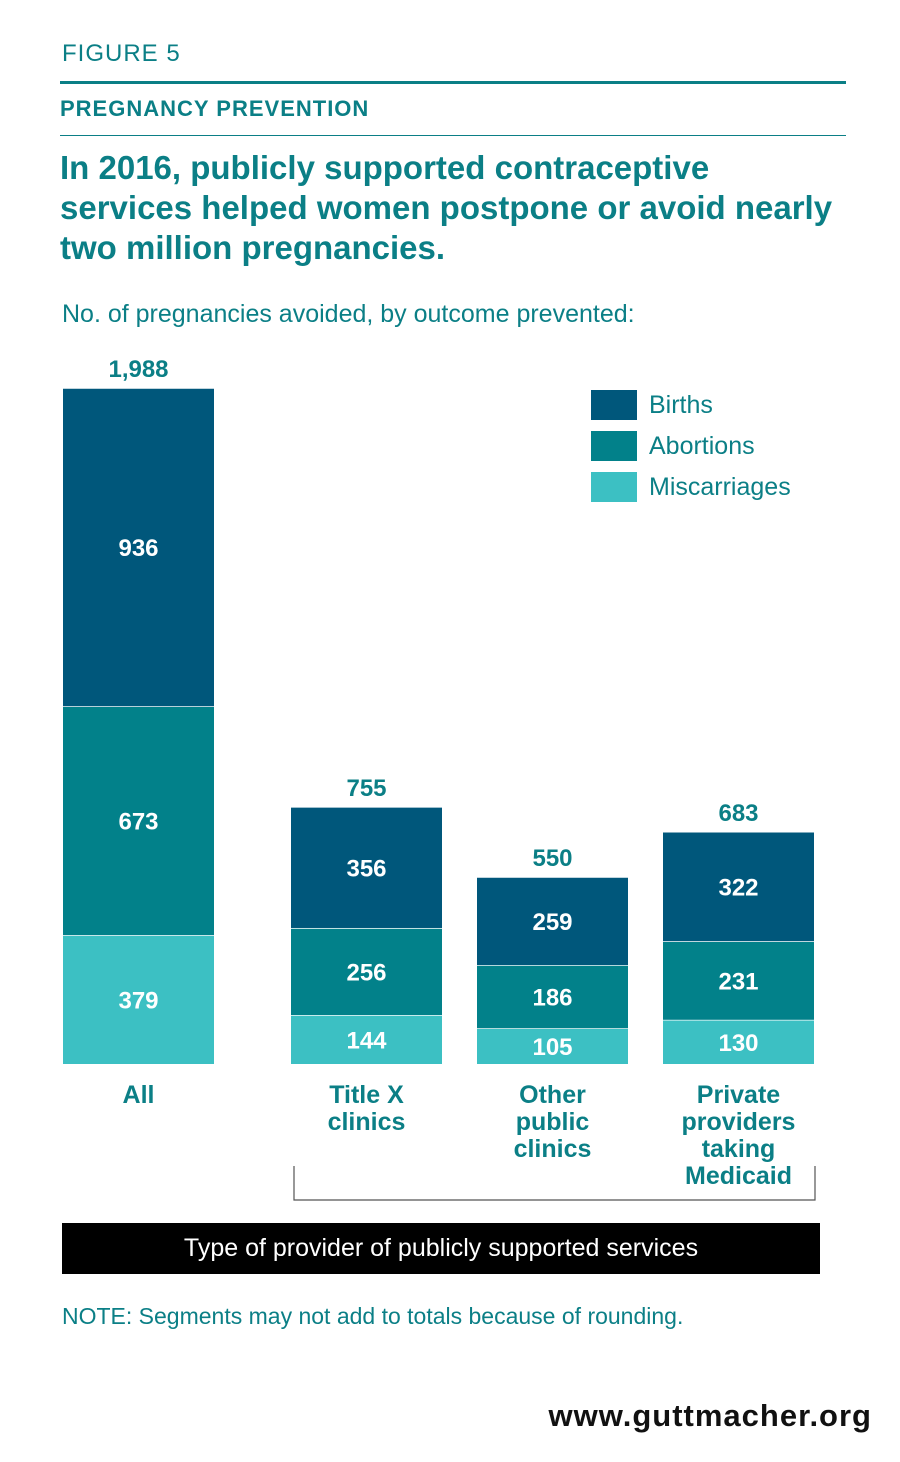 Image resolution: width=900 pixels, height=1462 pixels. Describe the element at coordinates (710, 1415) in the screenshot. I see `source-url: www.guttmacher.org` at that location.